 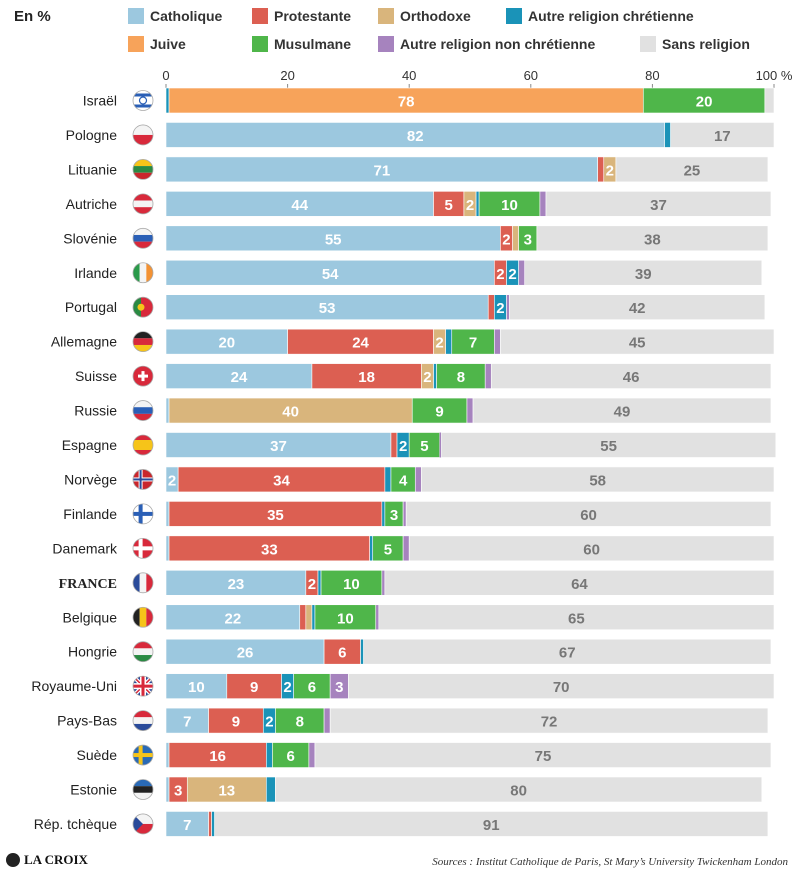 What do you see at coordinates (313, 16) in the screenshot?
I see `legend-label: Protestante` at bounding box center [313, 16].